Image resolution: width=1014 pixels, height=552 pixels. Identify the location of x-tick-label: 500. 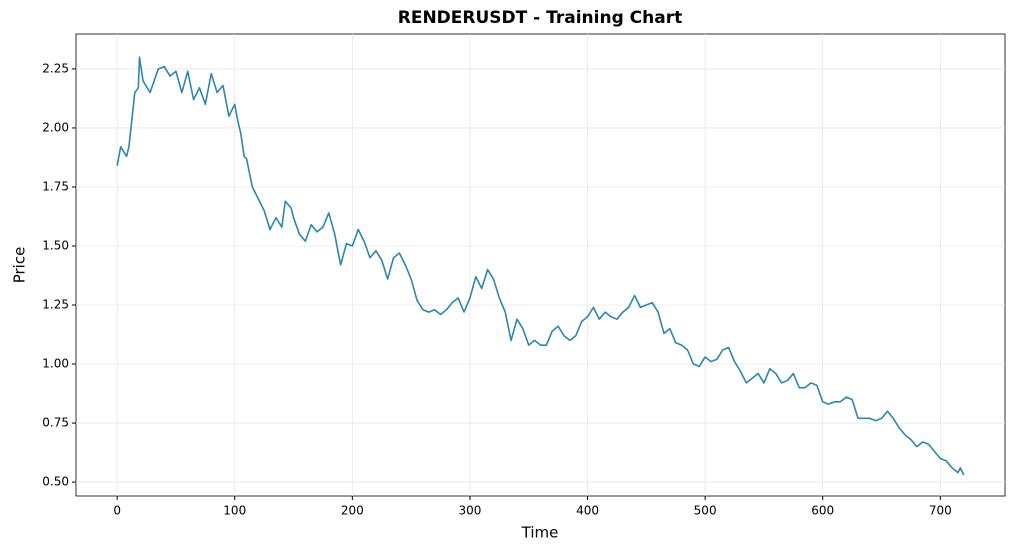
(705, 511).